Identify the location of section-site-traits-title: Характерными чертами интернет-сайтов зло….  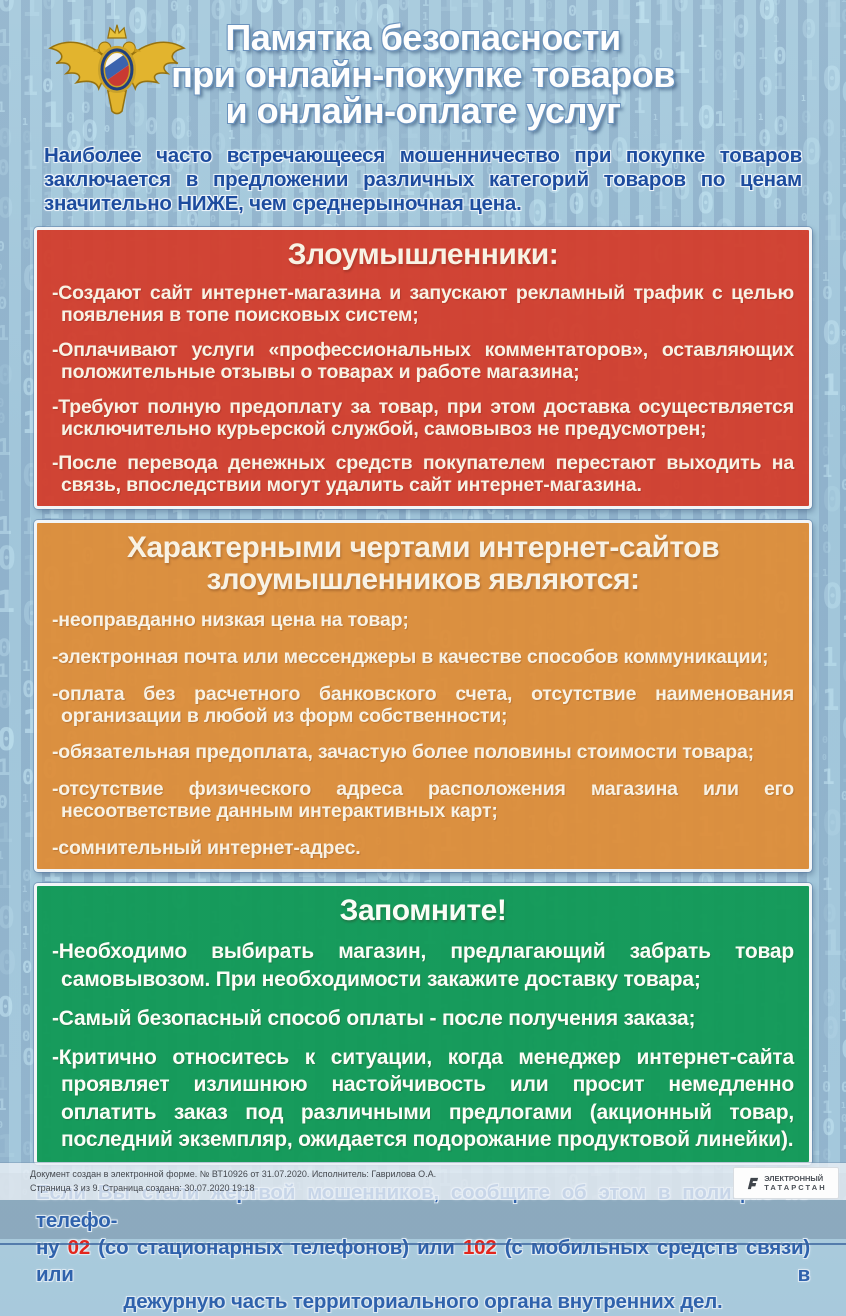
(423, 563).